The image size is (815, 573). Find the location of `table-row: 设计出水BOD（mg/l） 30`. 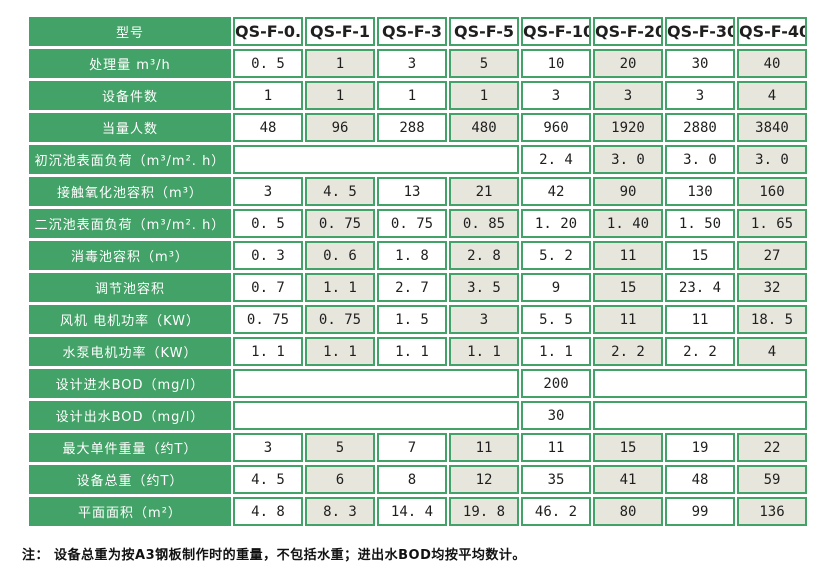

table-row: 设计出水BOD（mg/l） 30 is located at coordinates (418, 415).